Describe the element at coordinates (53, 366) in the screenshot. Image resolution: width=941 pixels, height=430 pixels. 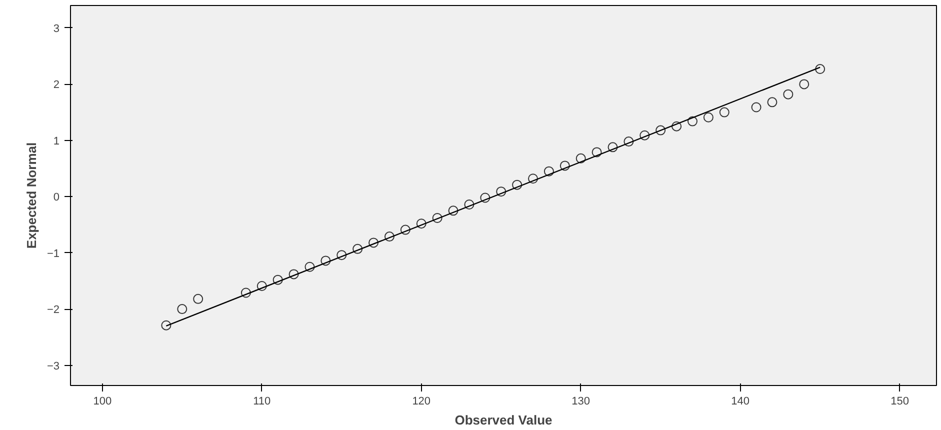
I see `y-tick-label: −3` at that location.